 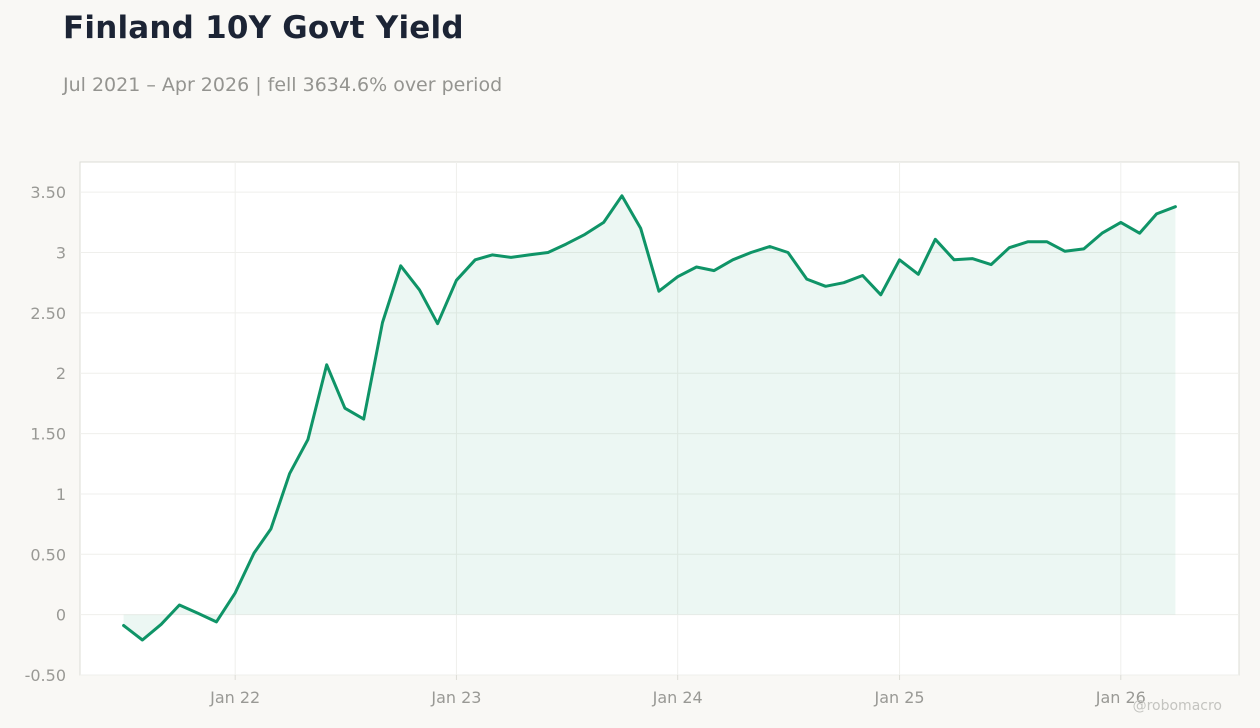 What do you see at coordinates (61, 494) in the screenshot?
I see `y-tick-label: 1` at bounding box center [61, 494].